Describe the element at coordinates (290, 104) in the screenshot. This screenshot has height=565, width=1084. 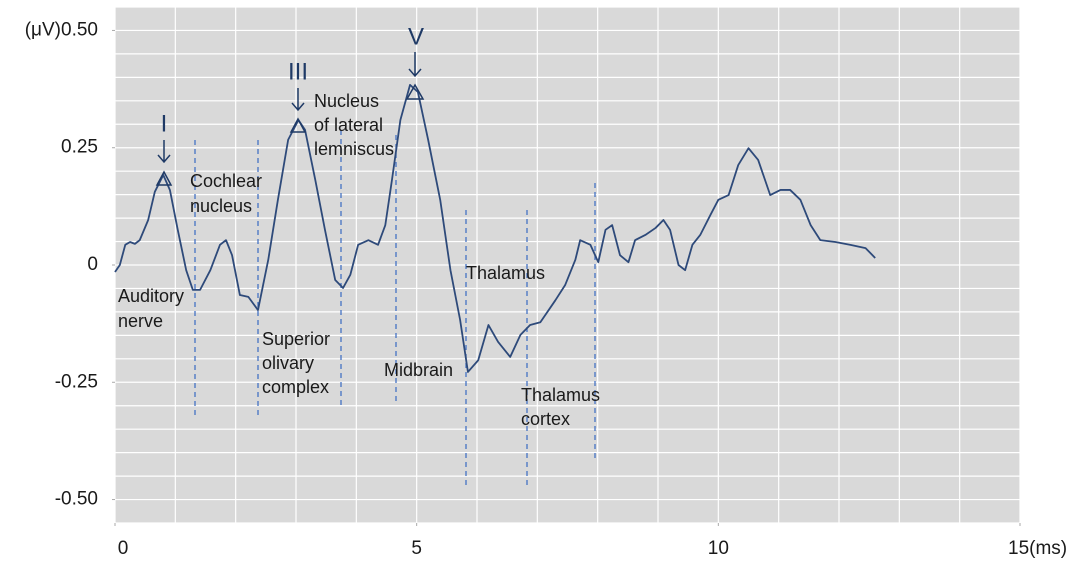
I see `peak-markers: I III V` at that location.